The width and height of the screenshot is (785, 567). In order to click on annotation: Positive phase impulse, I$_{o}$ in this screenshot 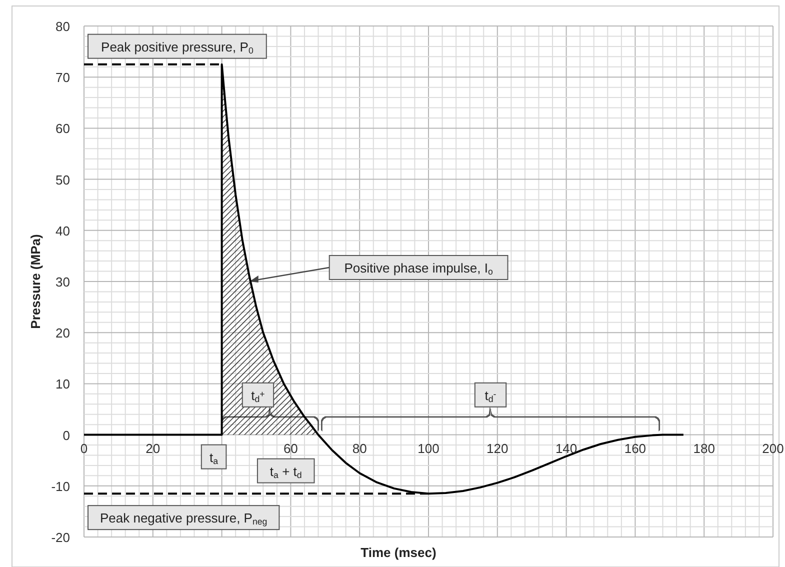, I will do `click(418, 268)`.